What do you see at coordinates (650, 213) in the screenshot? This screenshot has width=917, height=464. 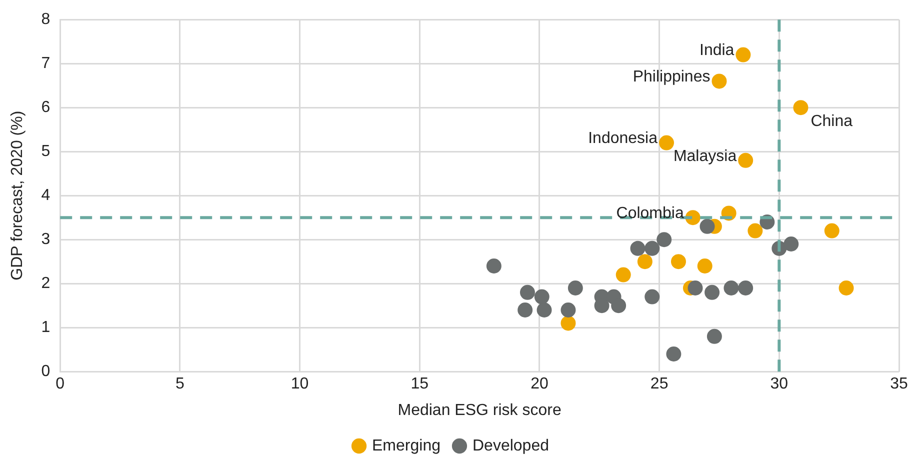 I see `annotation: Colombia` at bounding box center [650, 213].